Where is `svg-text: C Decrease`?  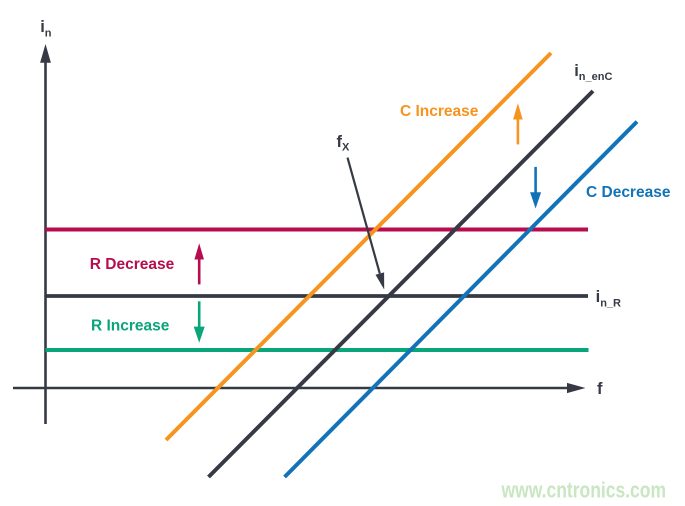 svg-text: C Decrease is located at coordinates (628, 192).